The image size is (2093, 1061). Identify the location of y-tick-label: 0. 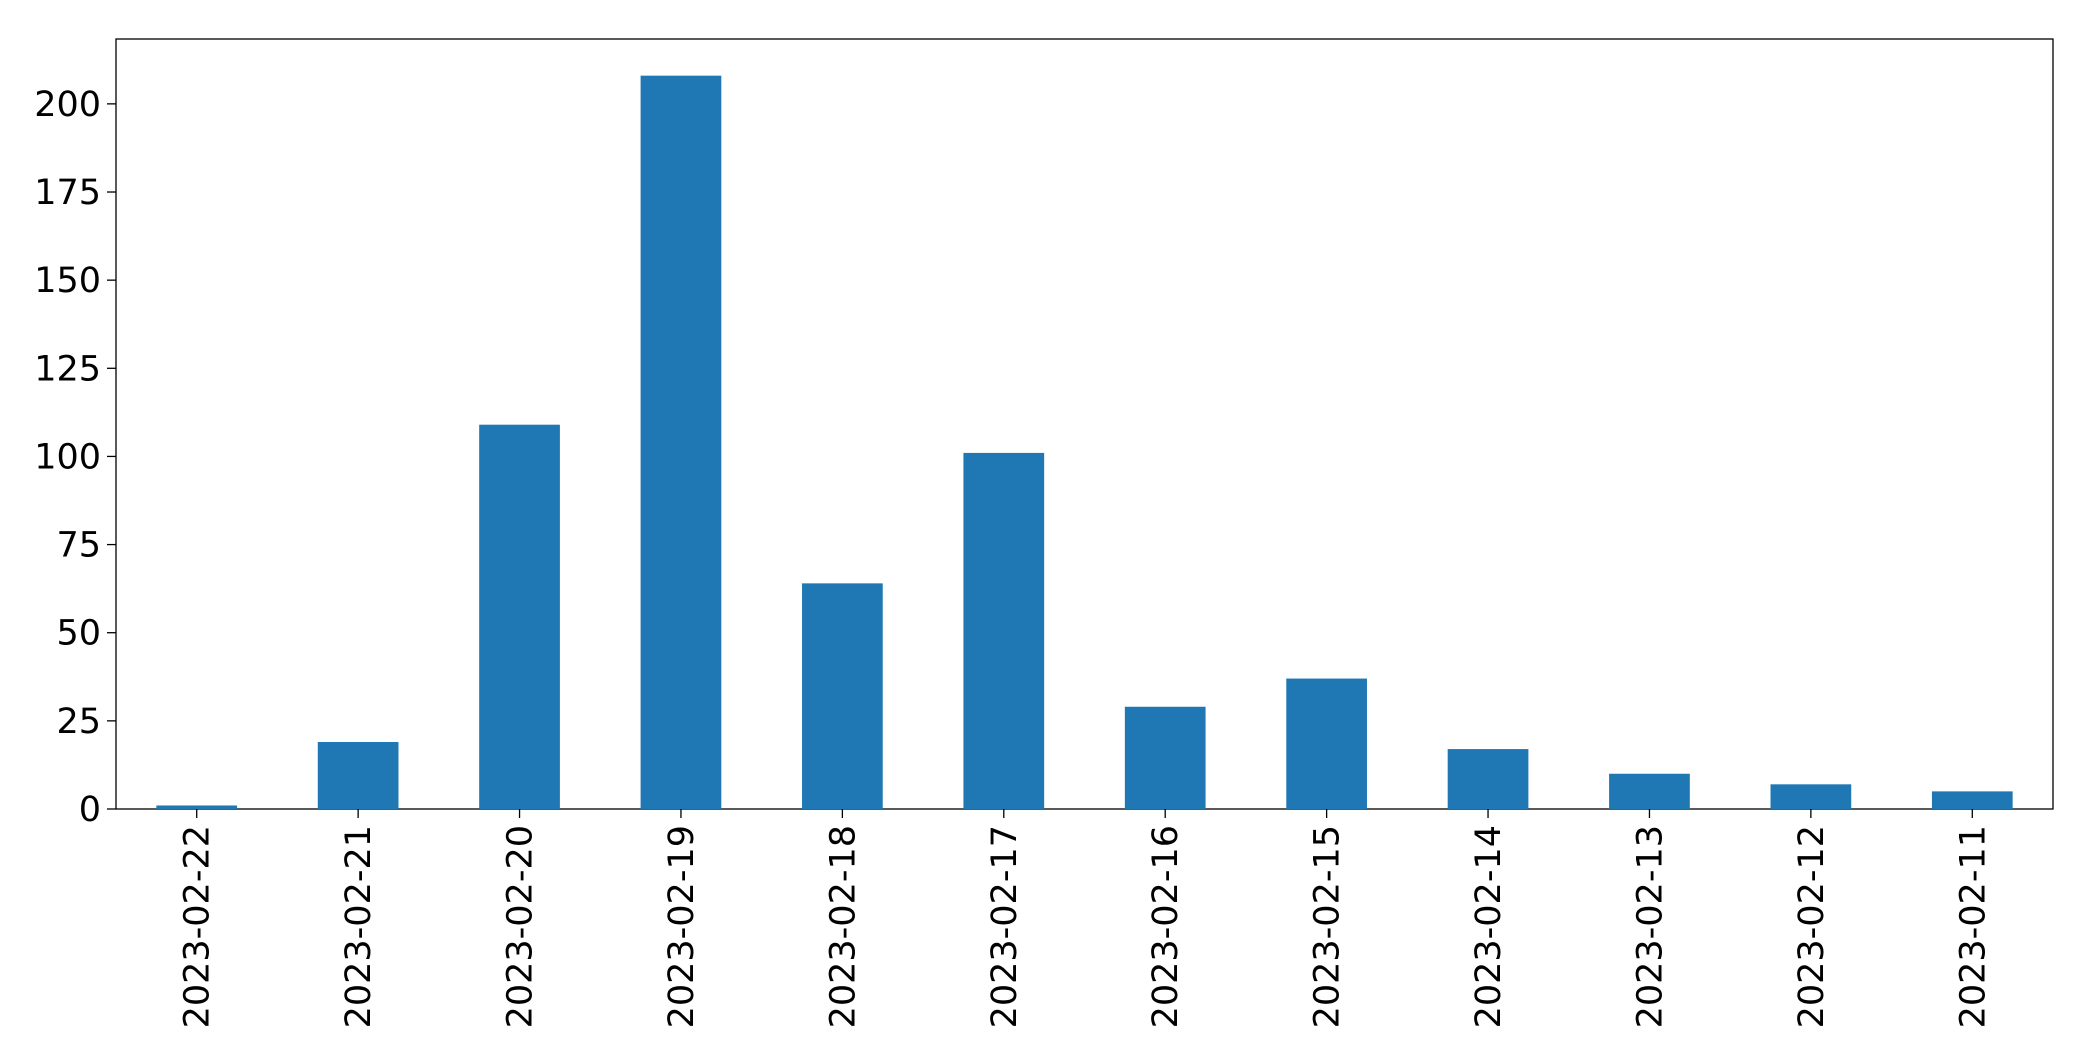
(90, 810).